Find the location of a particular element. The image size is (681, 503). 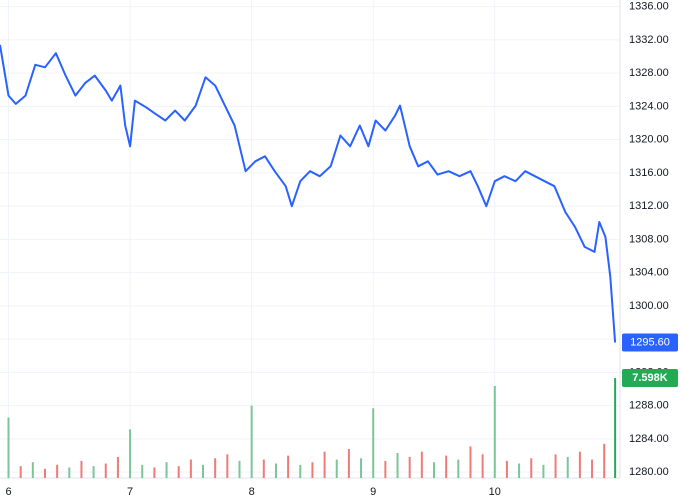

y-tick-label: 1304.00 is located at coordinates (649, 273).